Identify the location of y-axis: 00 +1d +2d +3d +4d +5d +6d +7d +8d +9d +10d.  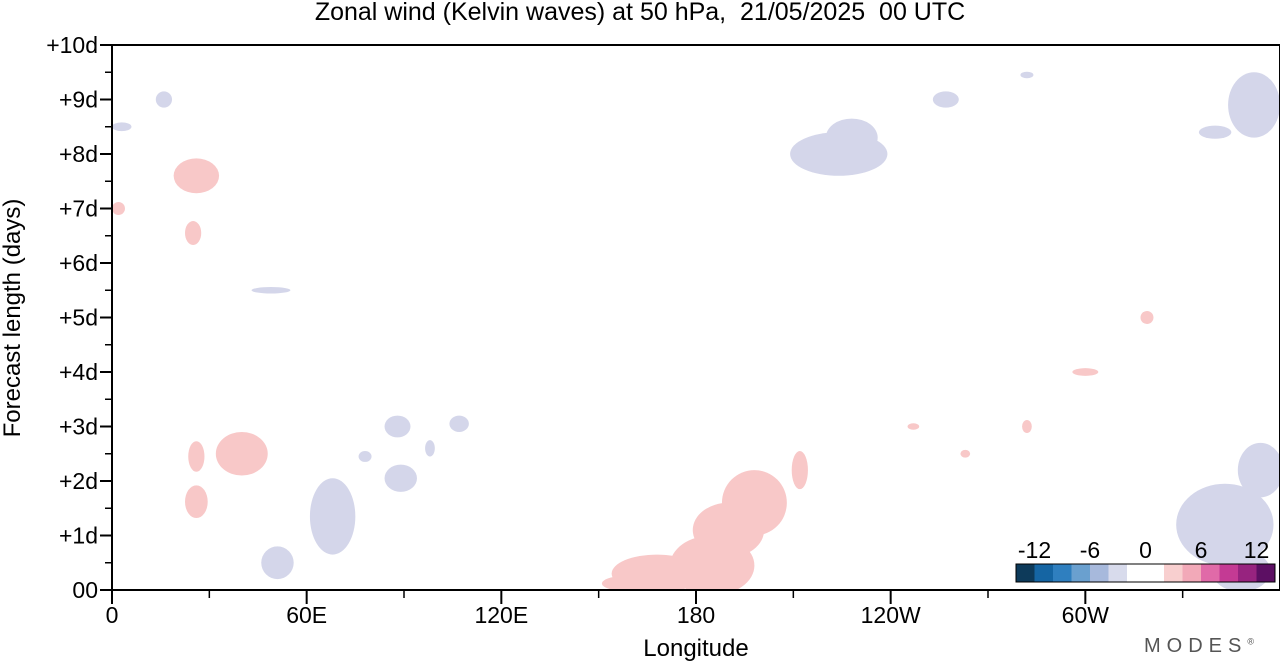
(79, 317).